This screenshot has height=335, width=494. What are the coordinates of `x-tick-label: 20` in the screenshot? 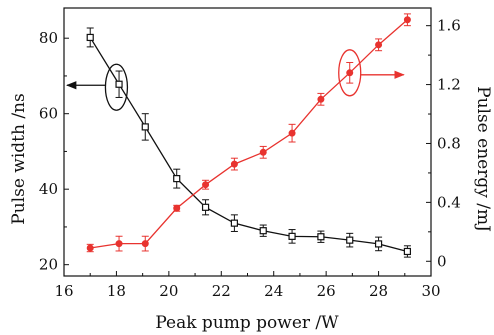 It's located at (168, 291).